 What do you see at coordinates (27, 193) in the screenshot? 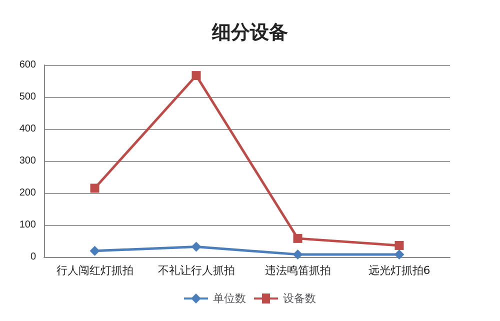
I see `y-tick-label: 200` at bounding box center [27, 193].